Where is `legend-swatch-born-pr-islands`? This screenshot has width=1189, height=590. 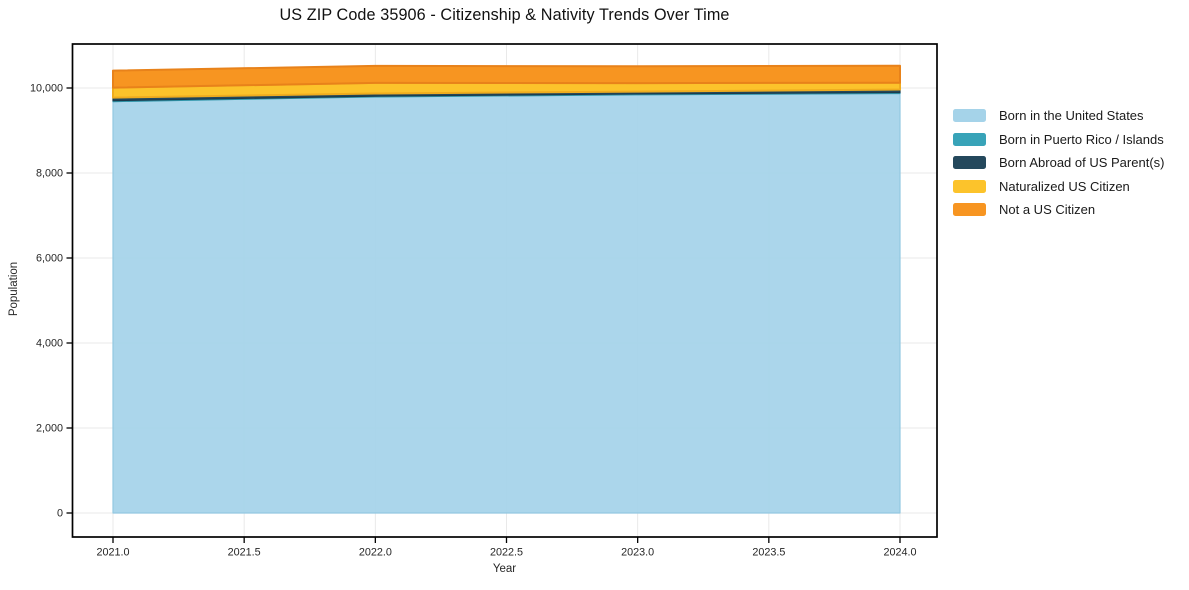 legend-swatch-born-pr-islands is located at coordinates (969, 139).